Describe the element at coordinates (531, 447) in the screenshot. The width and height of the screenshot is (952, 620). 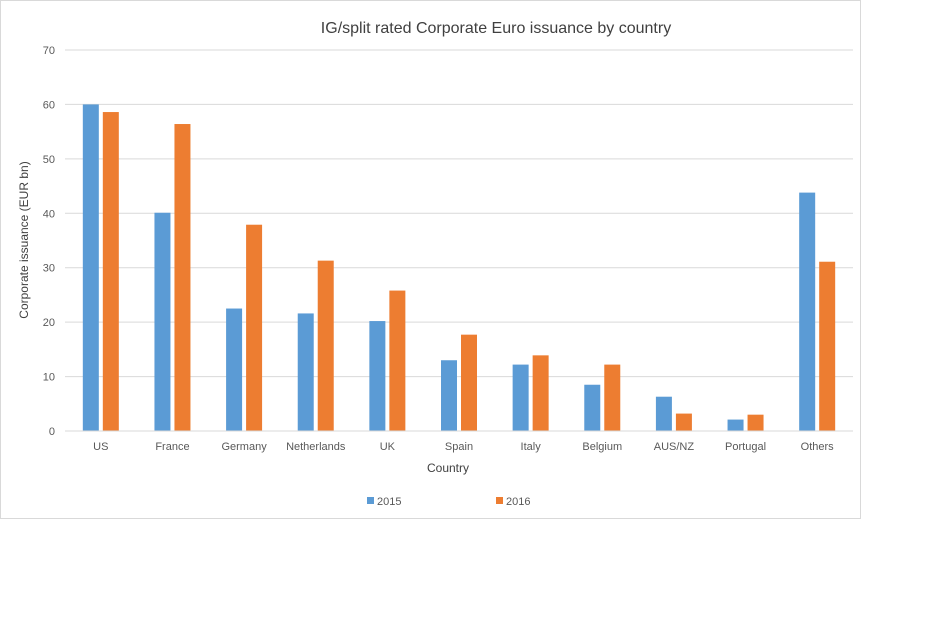
I see `x-tick-label: Italy` at that location.